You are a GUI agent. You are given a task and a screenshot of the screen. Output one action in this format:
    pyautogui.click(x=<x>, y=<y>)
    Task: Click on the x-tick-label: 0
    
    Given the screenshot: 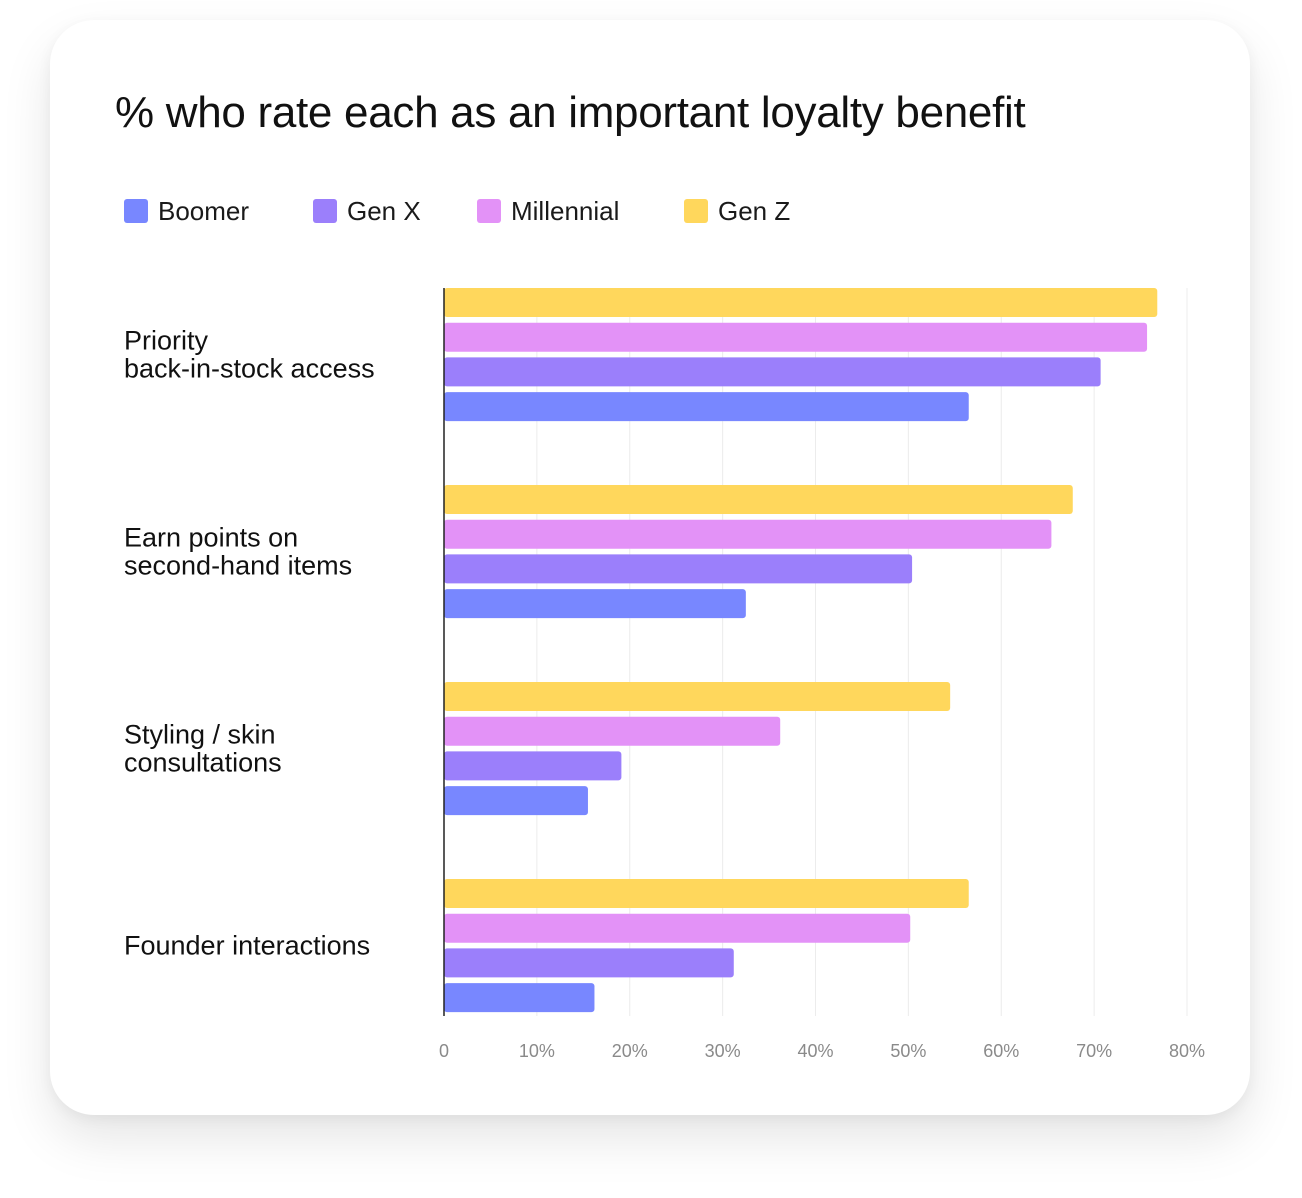 What is the action you would take?
    pyautogui.click(x=444, y=1051)
    